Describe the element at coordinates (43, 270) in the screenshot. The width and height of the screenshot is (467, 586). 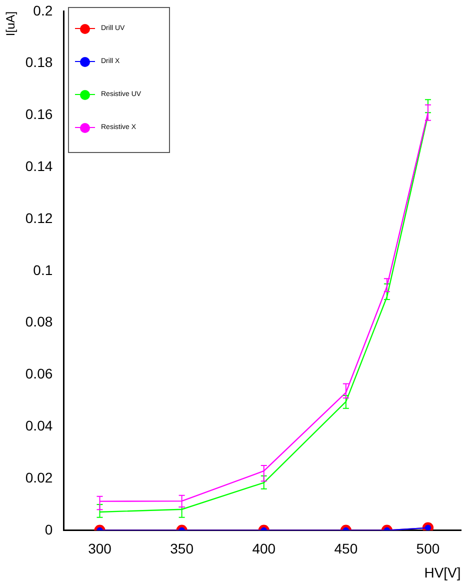
I see `y-tick-label: 0.1` at that location.